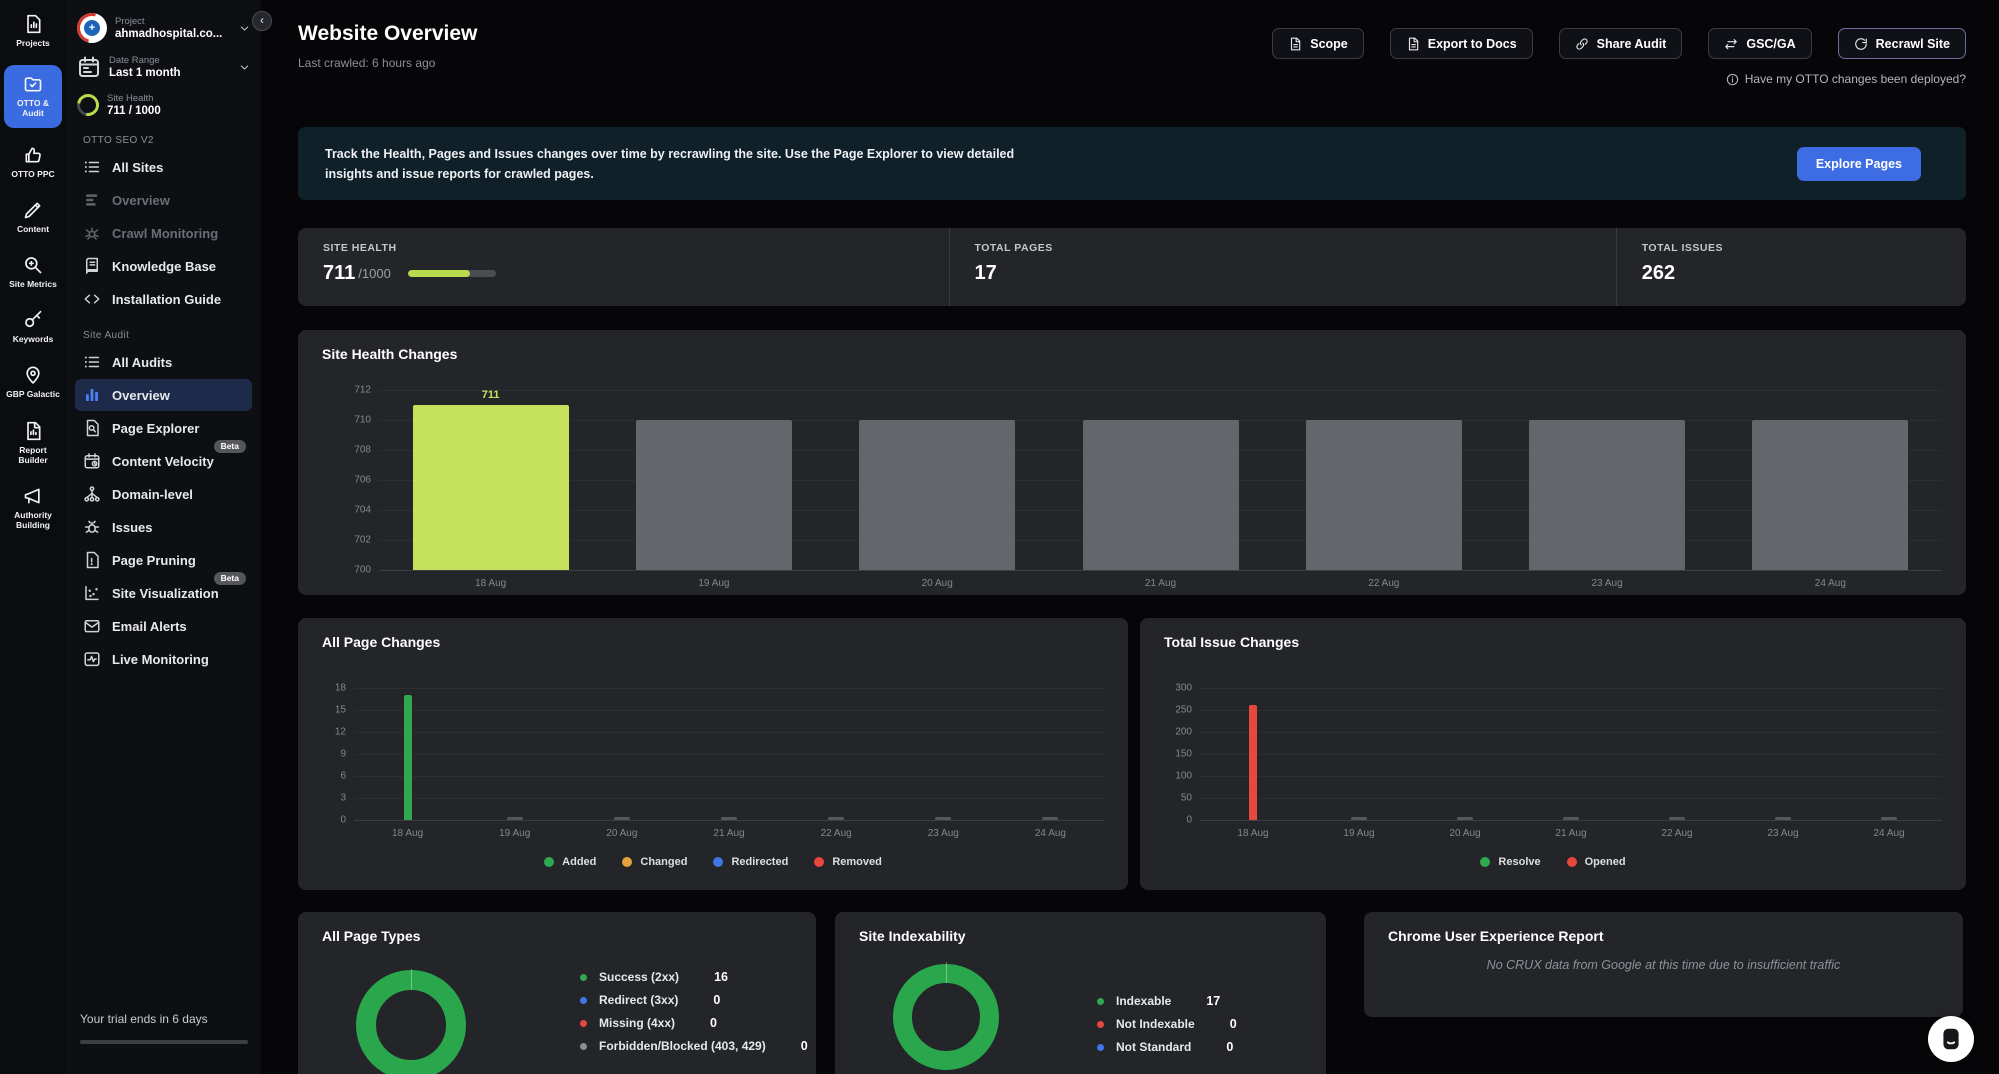 This screenshot has width=1999, height=1074. I want to click on rail-item-otto-audit: OTTO & Audit, so click(33, 96).